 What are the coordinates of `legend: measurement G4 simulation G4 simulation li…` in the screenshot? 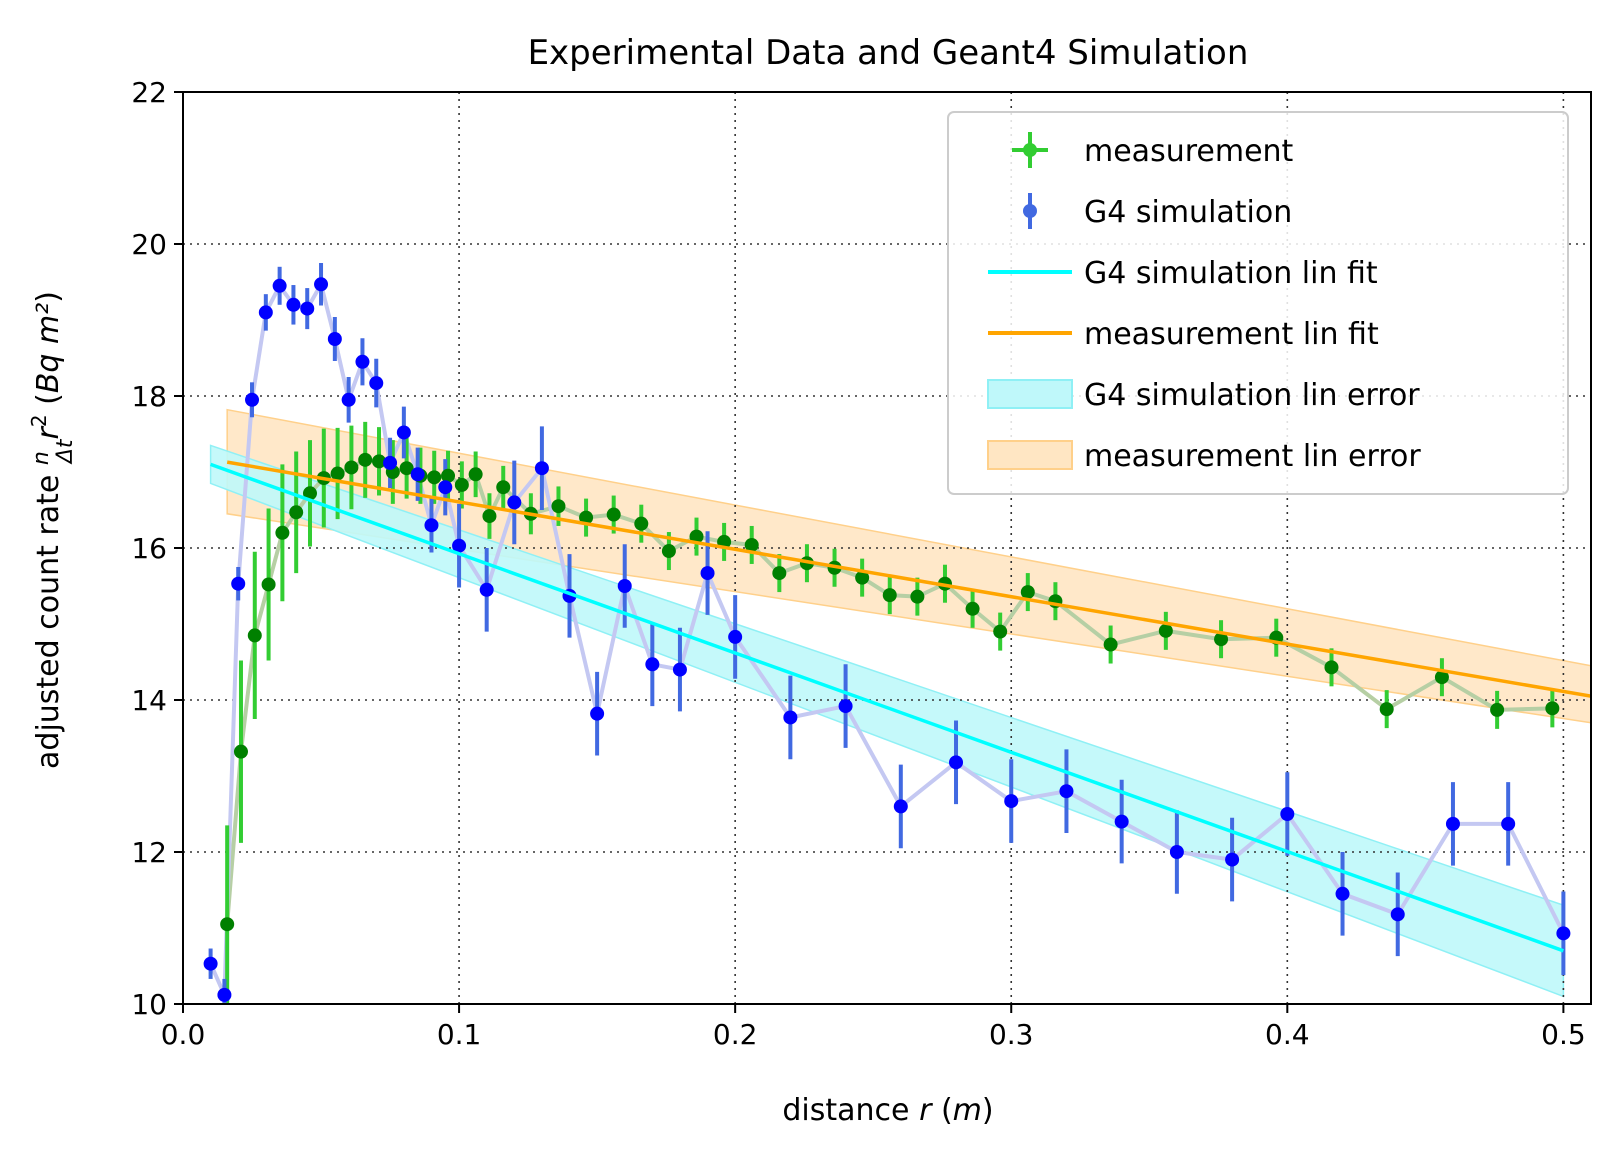 It's located at (1258, 303).